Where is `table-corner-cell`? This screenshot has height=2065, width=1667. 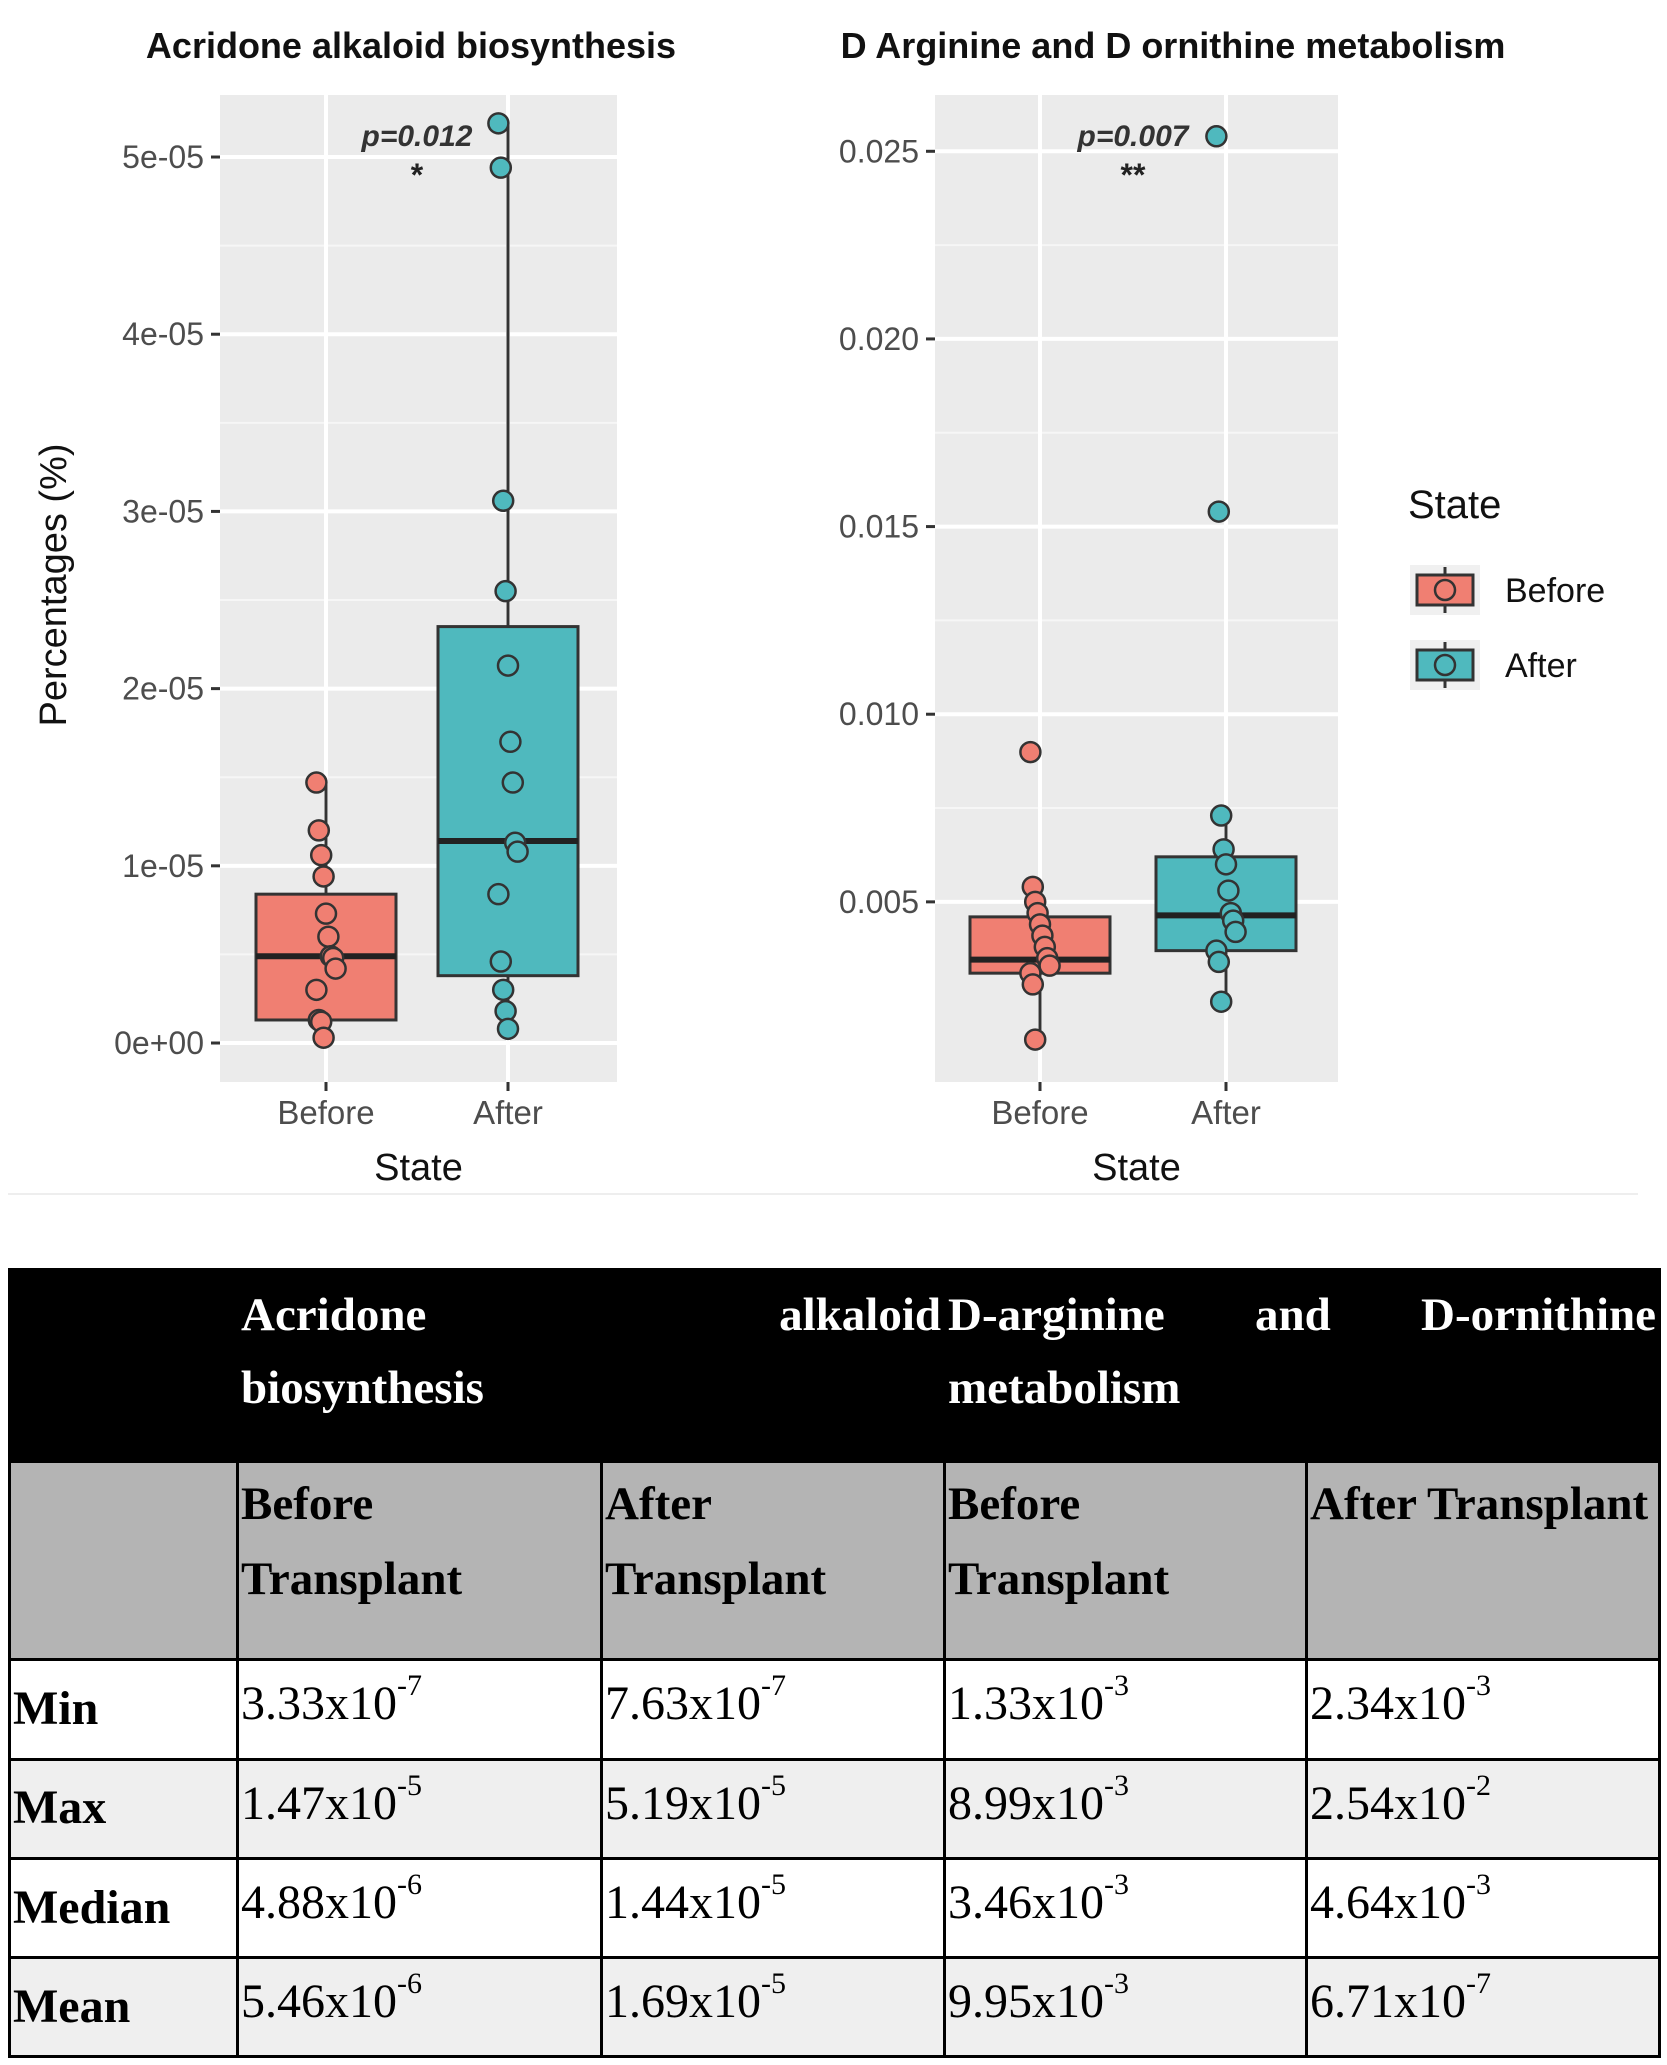 table-corner-cell is located at coordinates (123, 1365).